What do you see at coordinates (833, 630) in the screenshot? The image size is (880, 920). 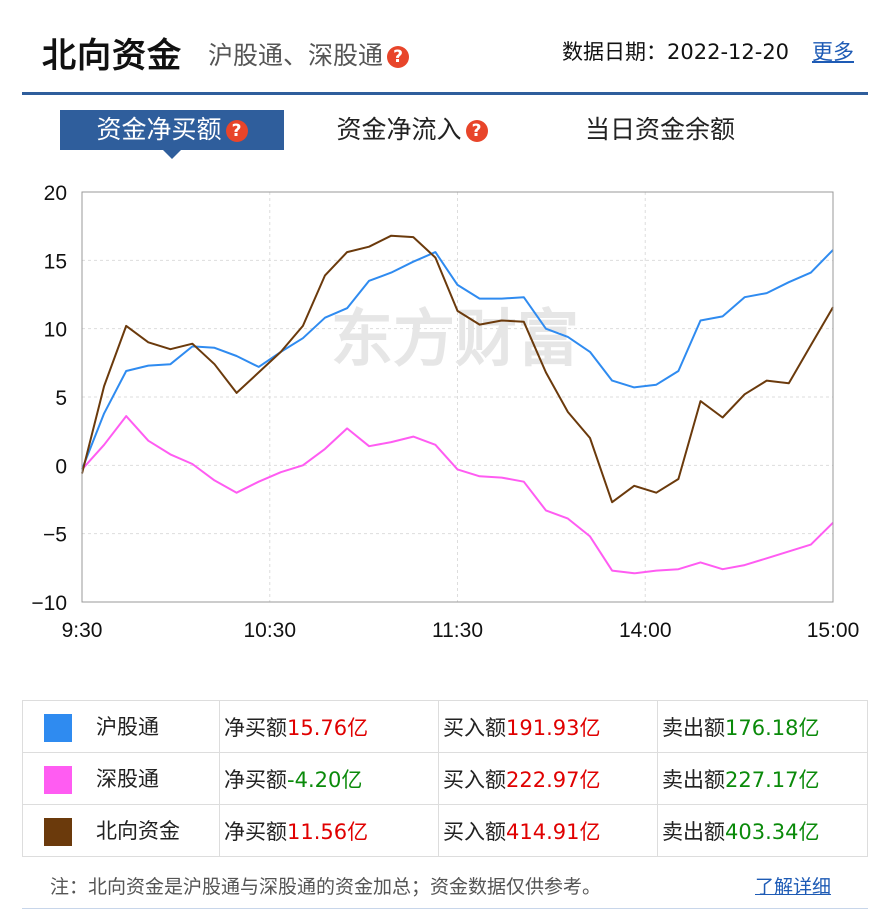 I see `x-tick-label: 15:00` at bounding box center [833, 630].